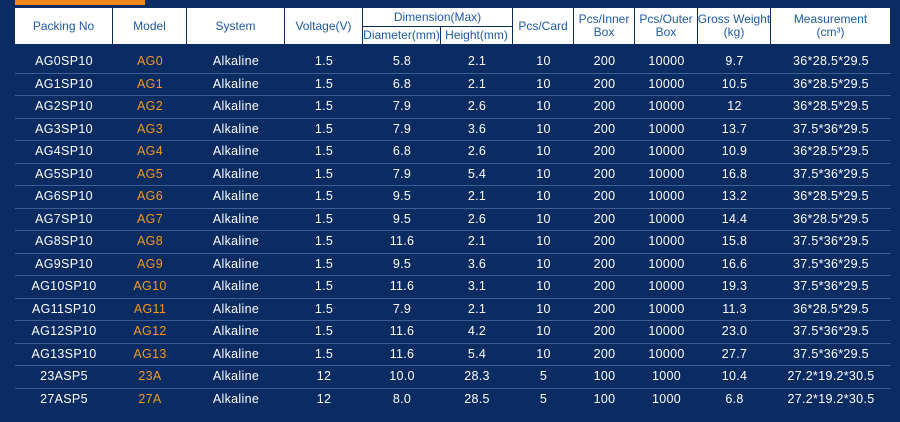 The image size is (900, 422). I want to click on header-cell: Gross Weight (kg), so click(734, 26).